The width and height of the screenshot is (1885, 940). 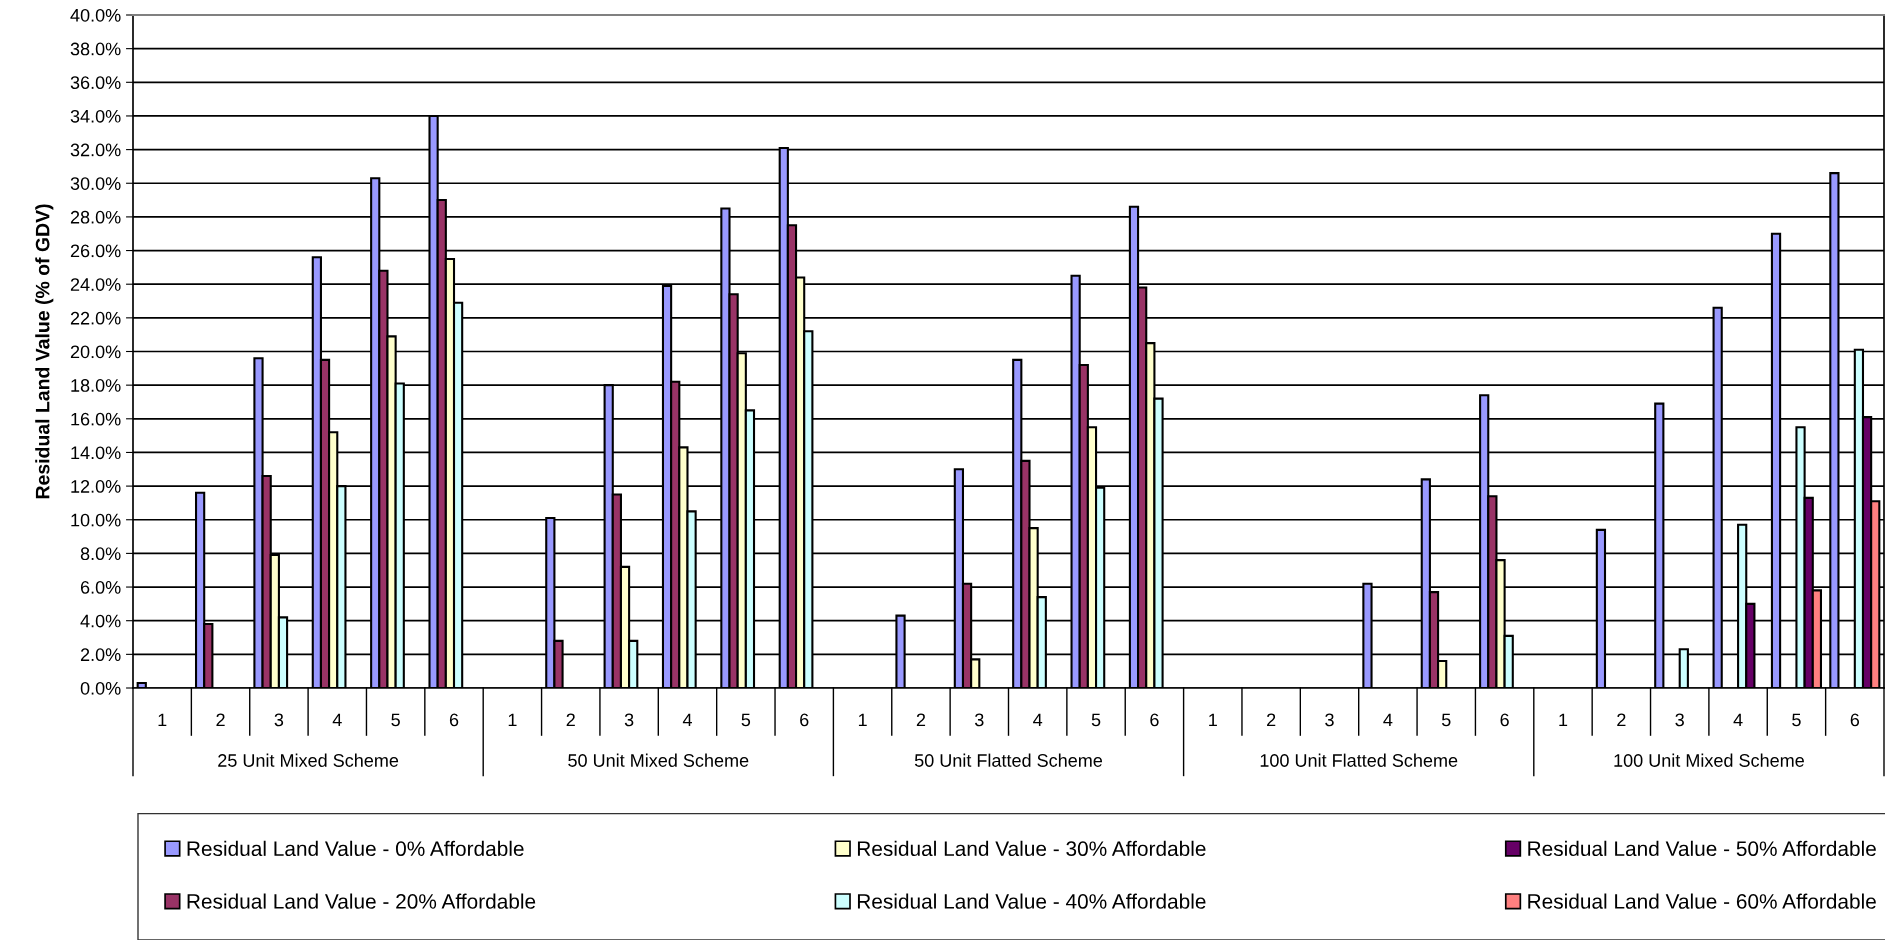 I want to click on y-tick-label: 38.0%, so click(x=95, y=49).